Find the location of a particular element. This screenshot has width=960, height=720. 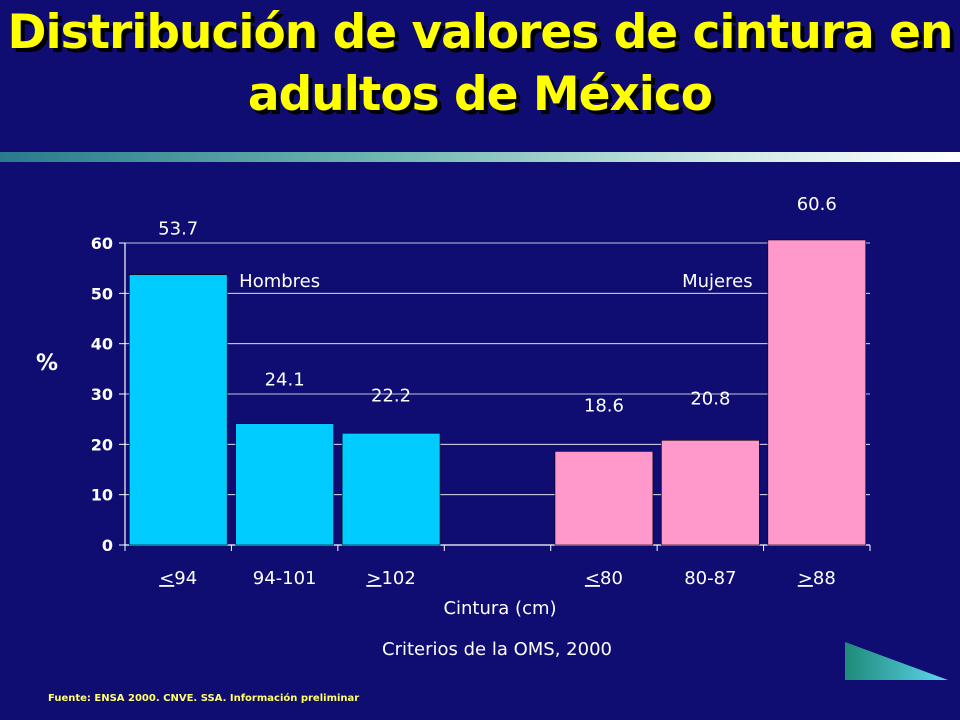

x-tick-text: 88 is located at coordinates (824, 578).